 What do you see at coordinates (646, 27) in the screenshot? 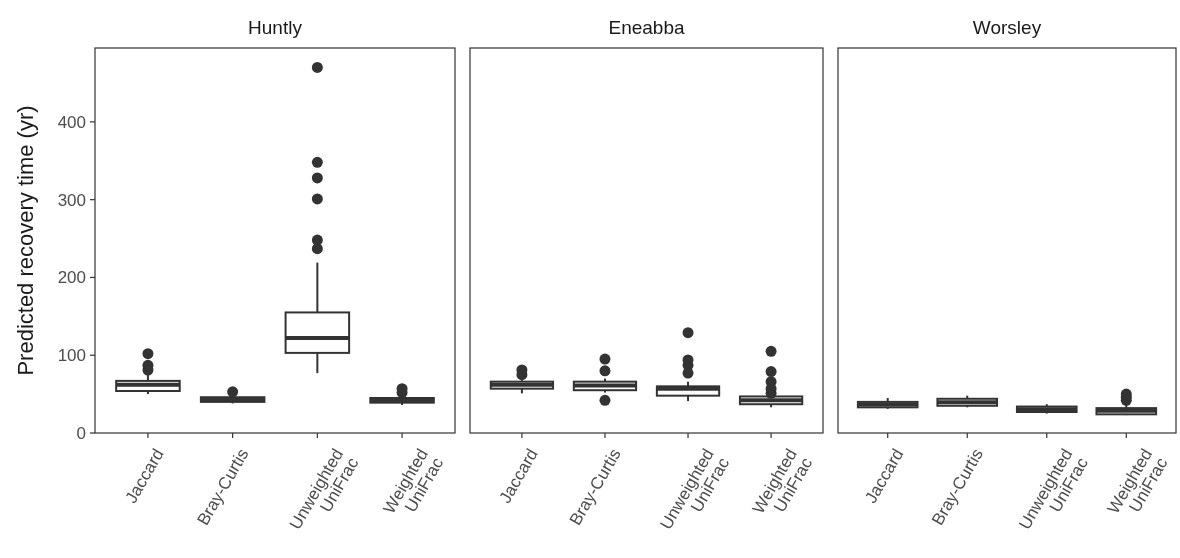
I see `chart-title: Eneabba` at bounding box center [646, 27].